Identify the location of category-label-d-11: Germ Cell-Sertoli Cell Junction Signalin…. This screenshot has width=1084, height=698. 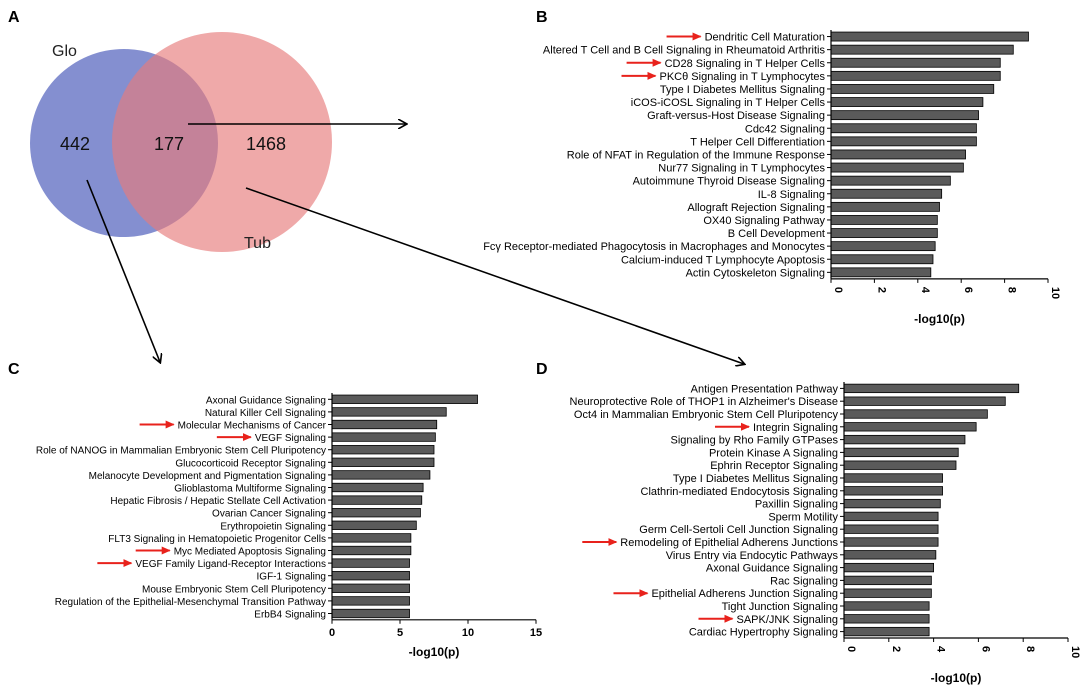
(738, 530).